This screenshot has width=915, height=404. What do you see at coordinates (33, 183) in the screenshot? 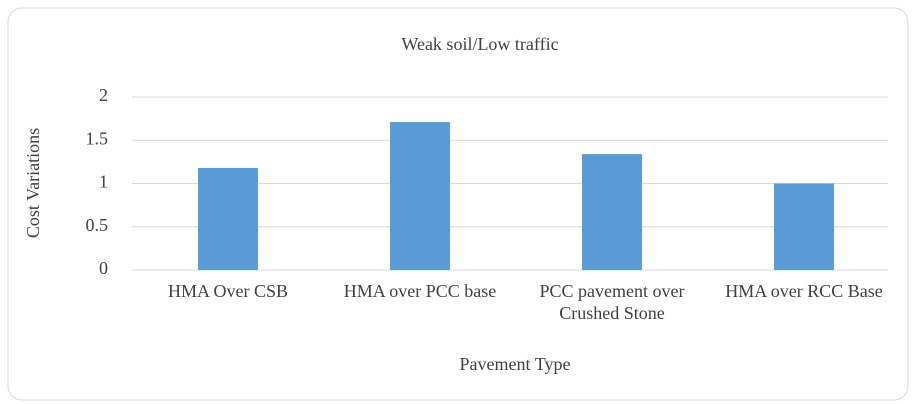
I see `y-axis-title: Cost Variations` at bounding box center [33, 183].